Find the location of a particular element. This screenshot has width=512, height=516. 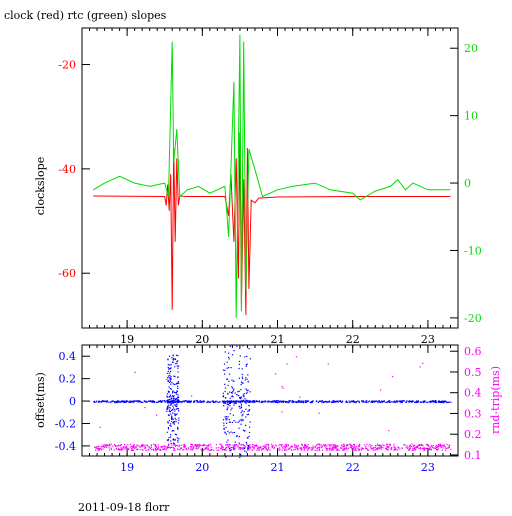

x-tick-label: 23 is located at coordinates (428, 339).